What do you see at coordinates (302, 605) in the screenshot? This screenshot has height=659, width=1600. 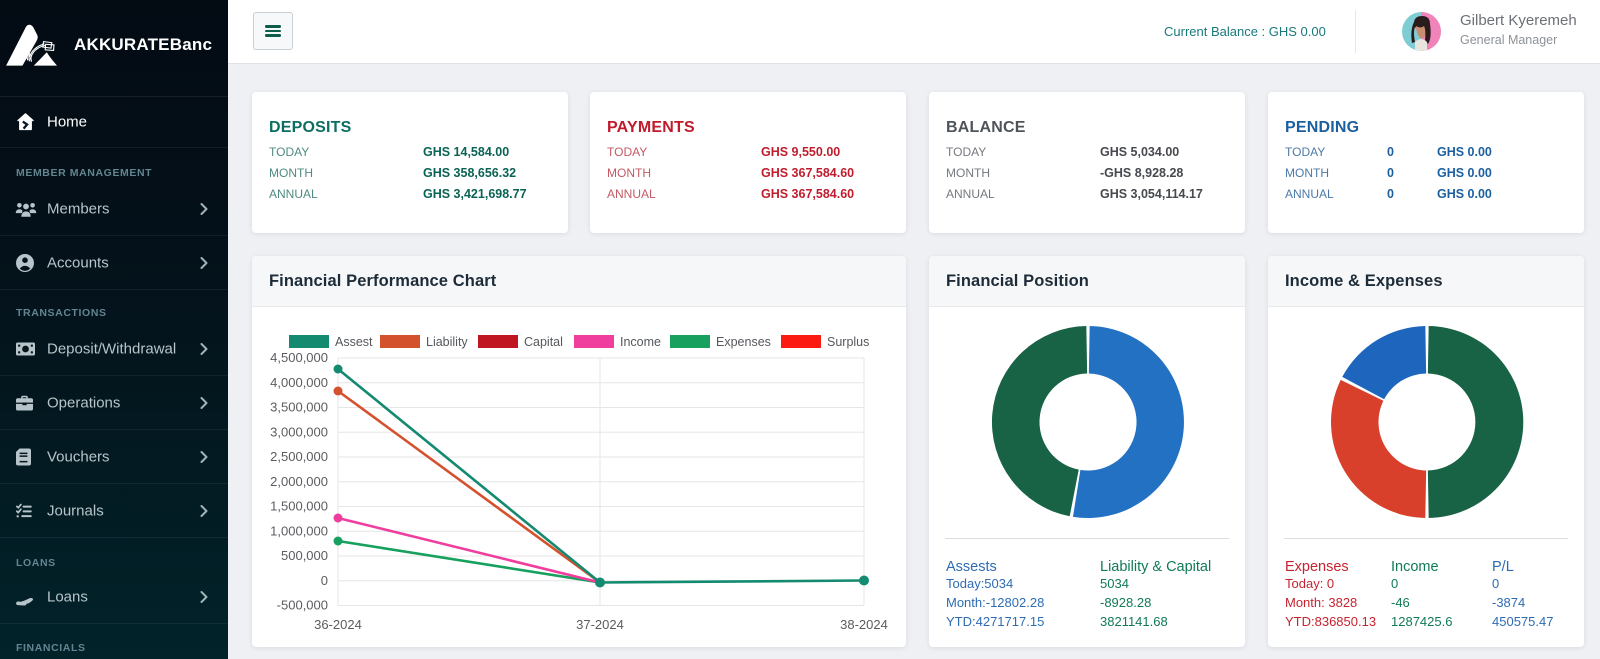 I see `svg-text: -500,000` at bounding box center [302, 605].